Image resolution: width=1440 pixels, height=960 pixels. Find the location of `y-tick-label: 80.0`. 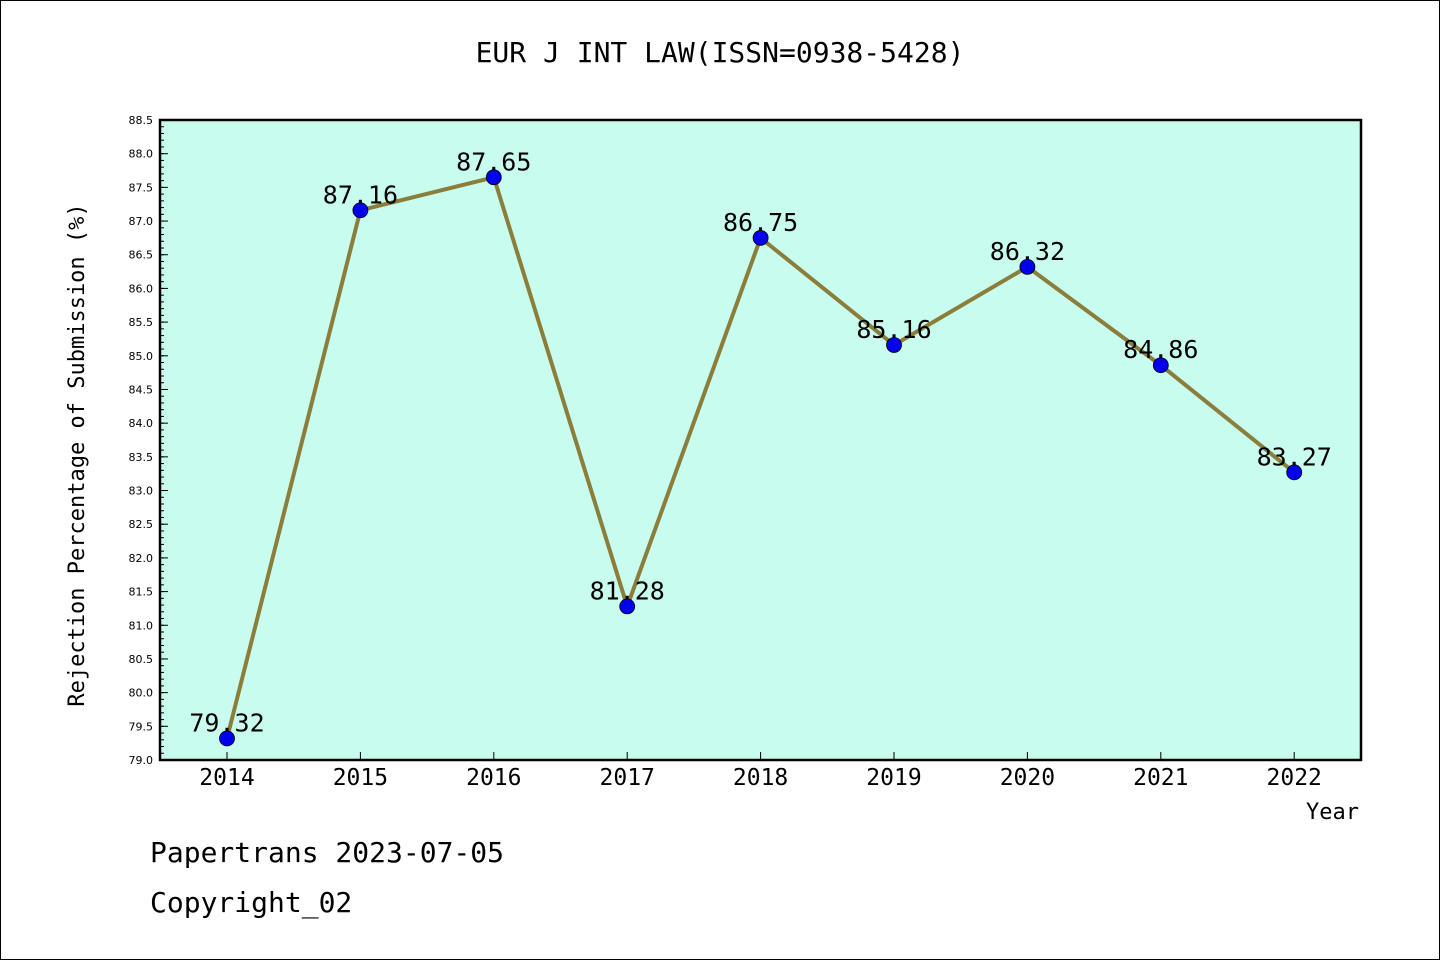

y-tick-label: 80.0 is located at coordinates (141, 693).